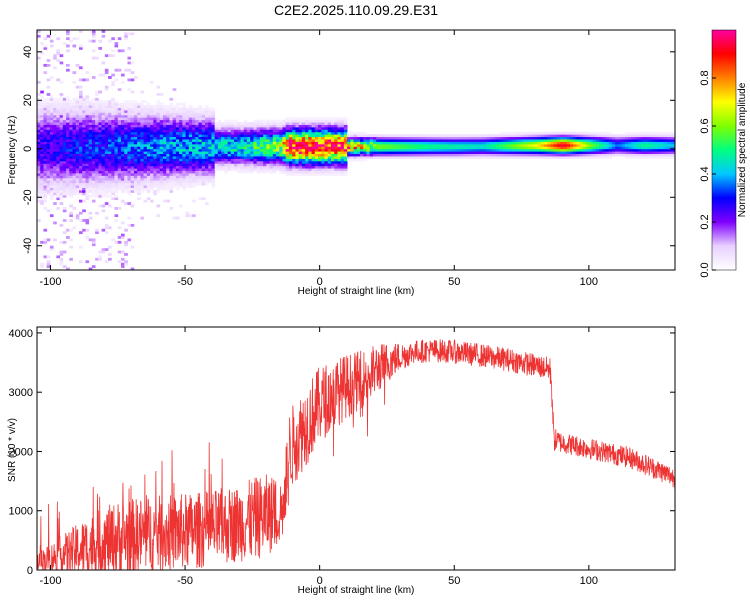 This screenshot has height=600, width=750. I want to click on spectrogram-y-tick-label: 0, so click(28, 149).